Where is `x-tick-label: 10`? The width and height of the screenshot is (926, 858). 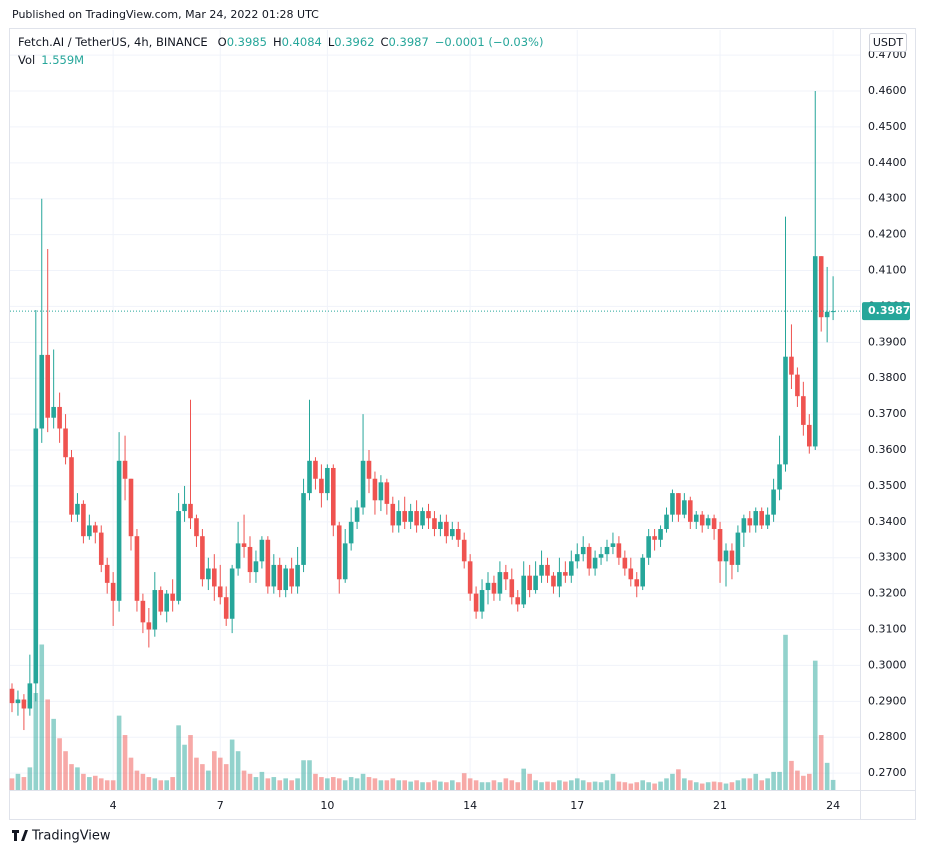 x-tick-label: 10 is located at coordinates (327, 805).